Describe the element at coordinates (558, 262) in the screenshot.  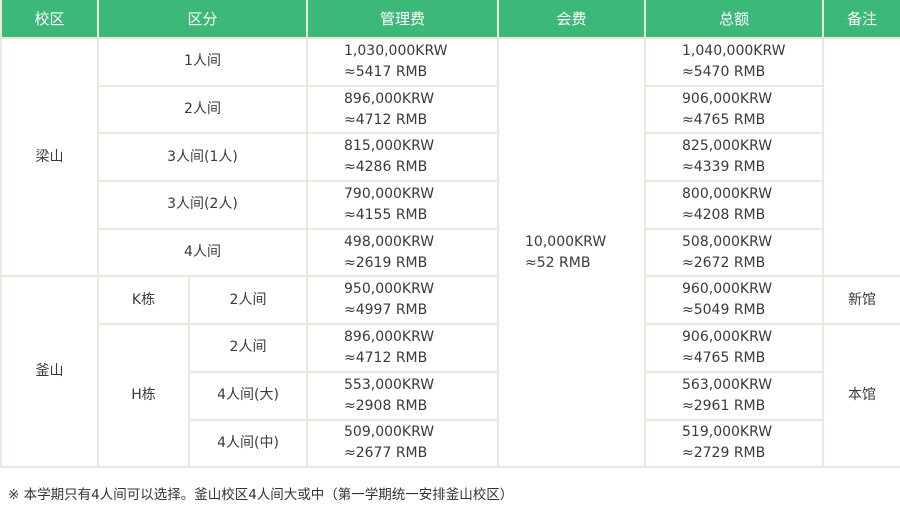
I see `fee-rmb: ≈52 RMB` at that location.